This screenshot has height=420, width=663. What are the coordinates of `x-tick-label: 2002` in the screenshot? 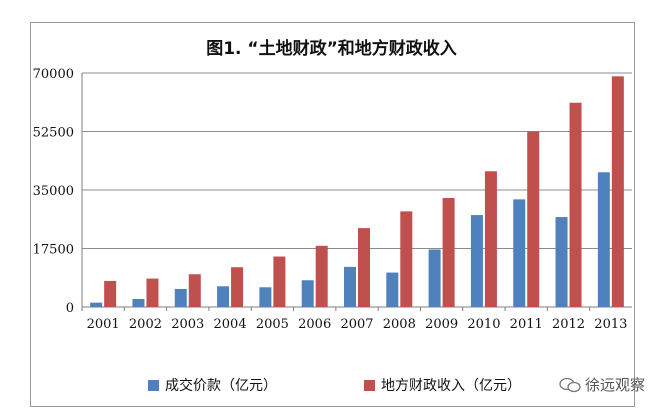 It's located at (145, 324).